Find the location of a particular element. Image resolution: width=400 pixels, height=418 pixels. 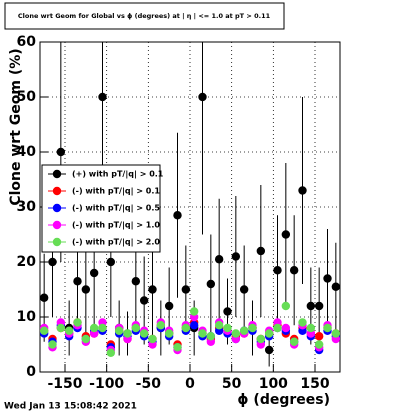

y-tick-label: 0 is located at coordinates (31, 372).